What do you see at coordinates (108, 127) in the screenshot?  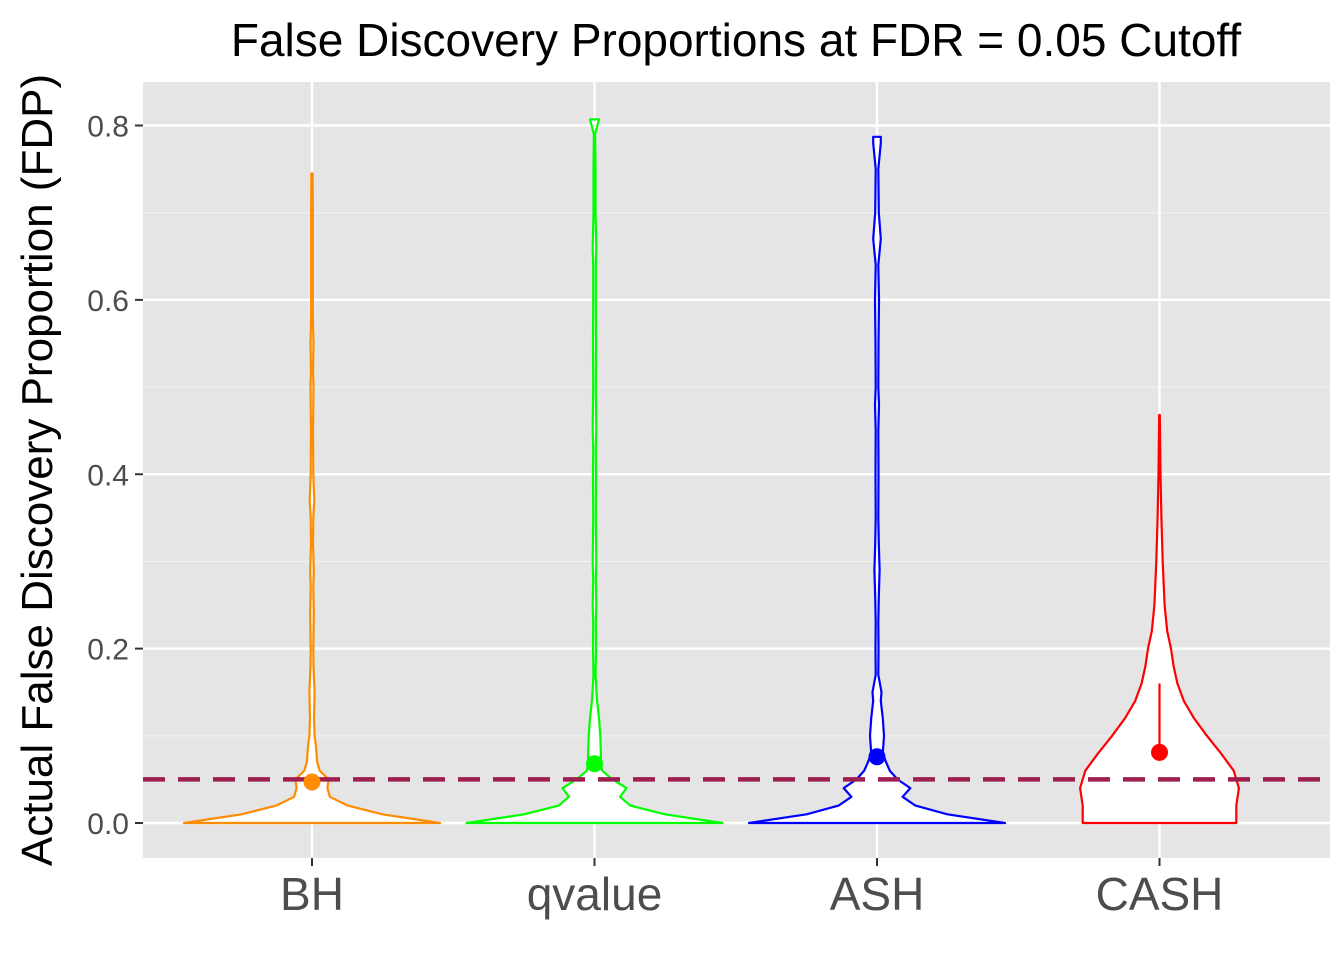 I see `y-tick-label: 0.8` at bounding box center [108, 127].